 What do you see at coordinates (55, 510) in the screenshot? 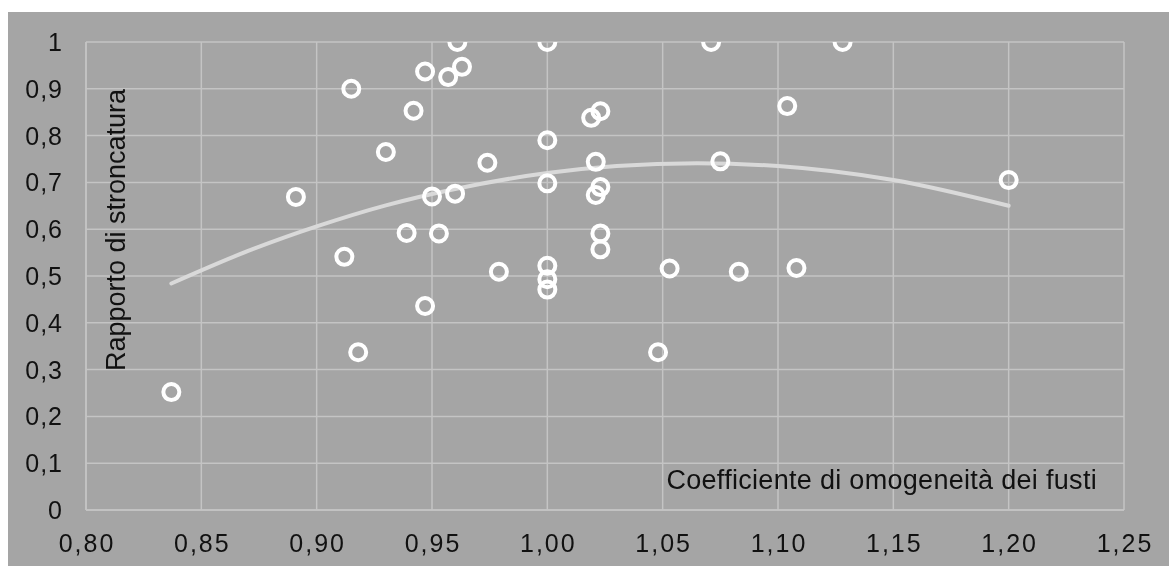
I see `y-tick-label: 0` at bounding box center [55, 510].